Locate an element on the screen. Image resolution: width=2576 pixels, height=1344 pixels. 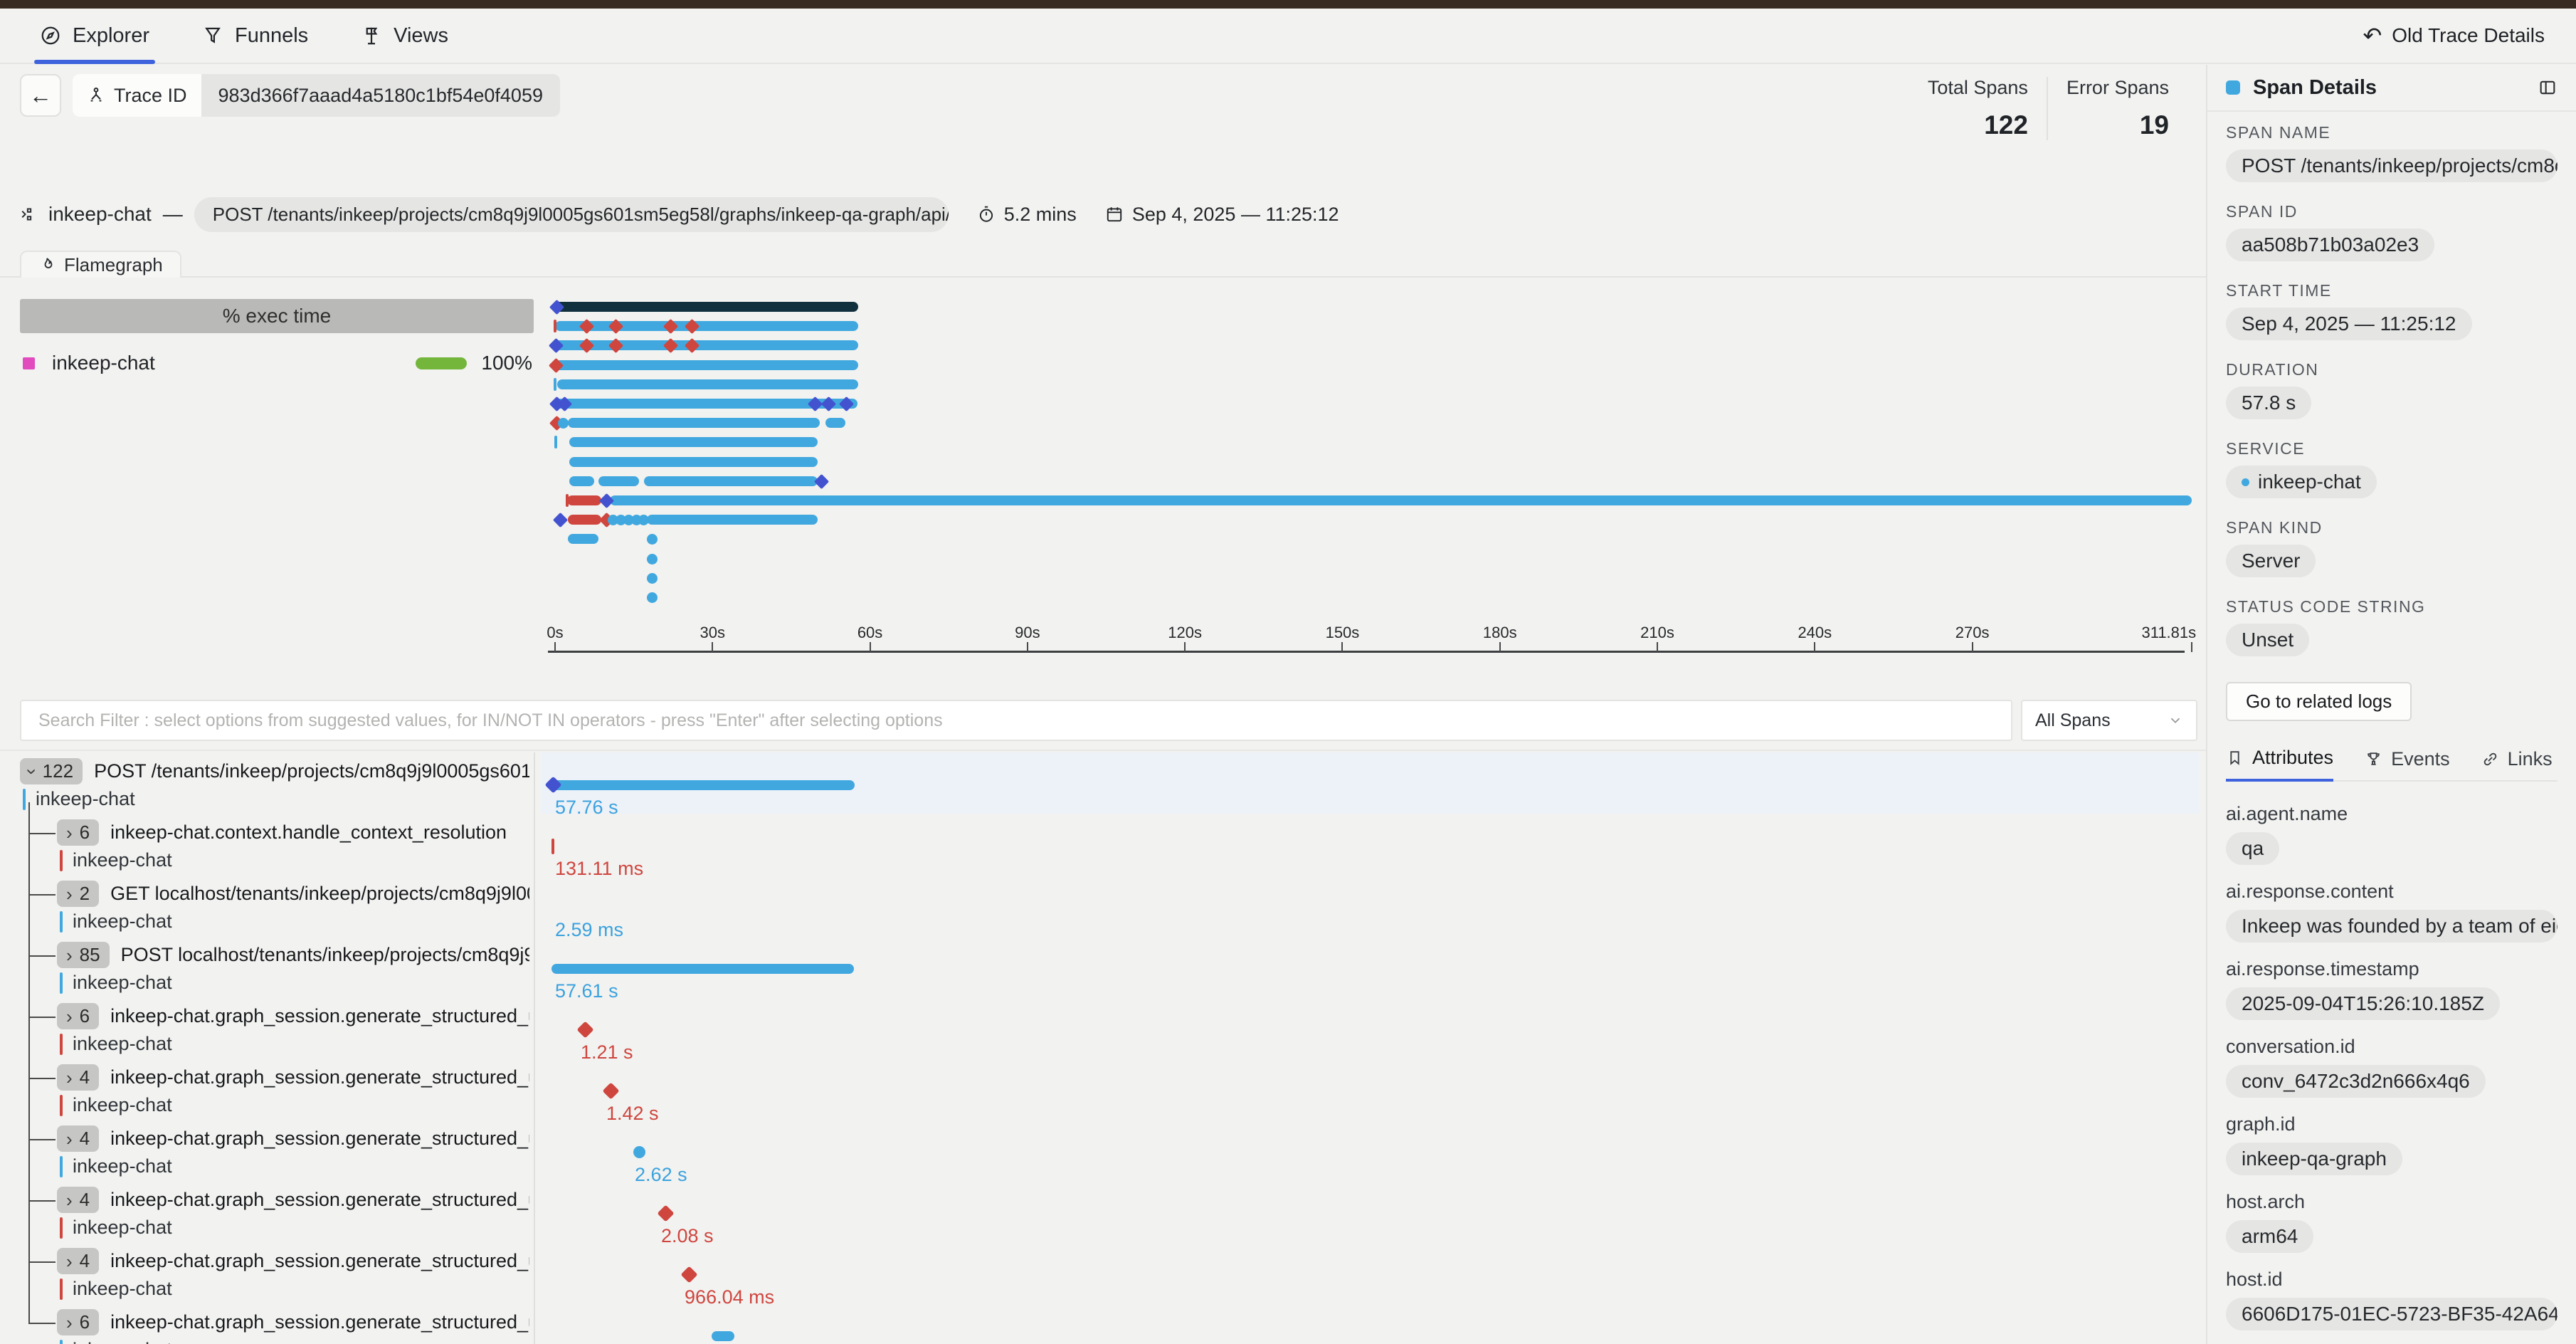
attribute-value-pill: conv_6472c3d2n666x4q6 is located at coordinates (2356, 1081).